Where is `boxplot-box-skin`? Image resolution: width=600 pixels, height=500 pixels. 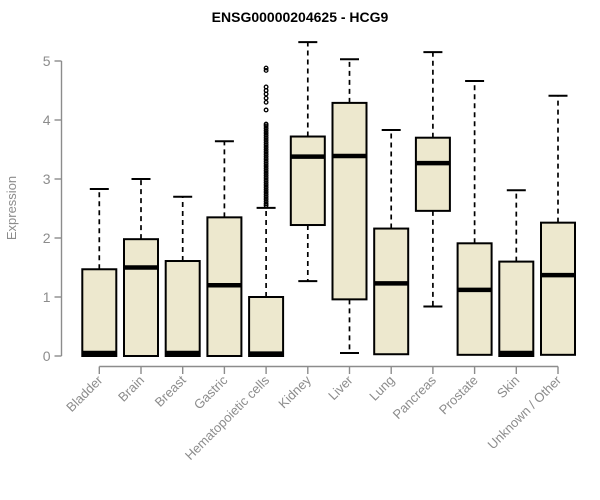 boxplot-box-skin is located at coordinates (516, 273).